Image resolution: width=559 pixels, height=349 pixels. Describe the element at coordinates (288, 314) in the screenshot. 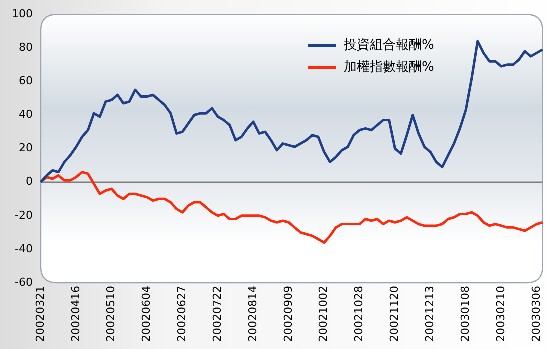

I see `x-tick-label: 20020909` at that location.